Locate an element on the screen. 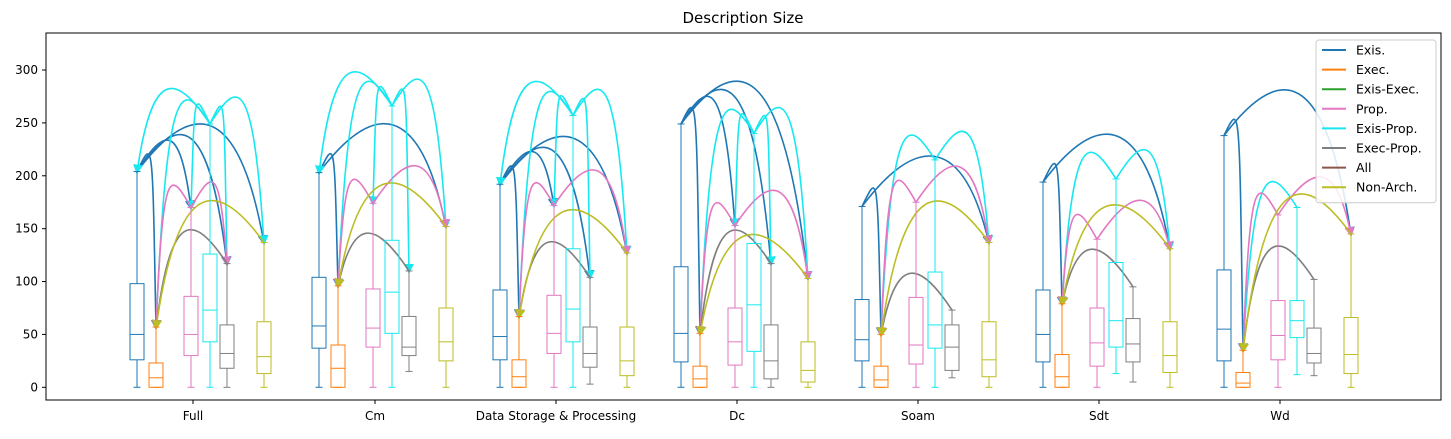  chart-title: Description Size is located at coordinates (743, 18).